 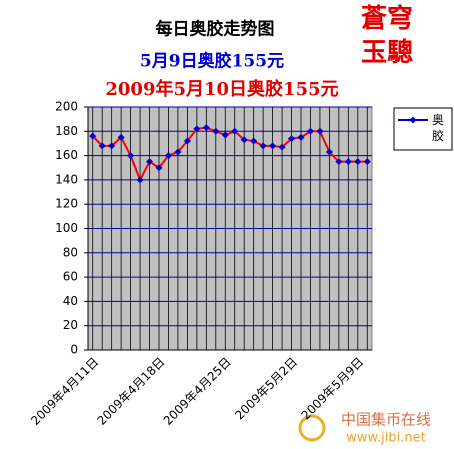 I want to click on y-tick-label: 0, so click(x=74, y=350).